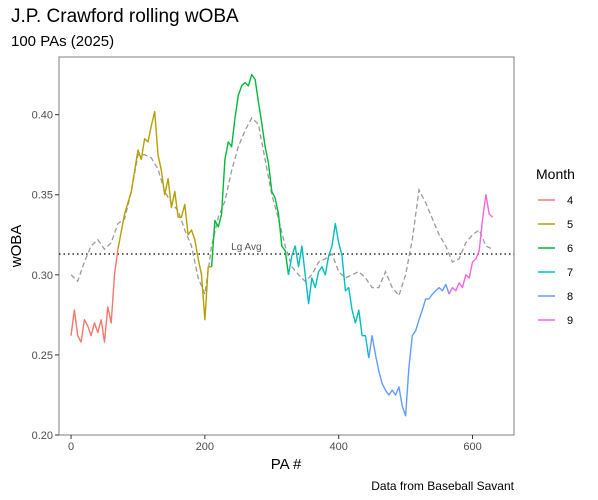  Describe the element at coordinates (71, 447) in the screenshot. I see `x-tick-label: 0` at that location.